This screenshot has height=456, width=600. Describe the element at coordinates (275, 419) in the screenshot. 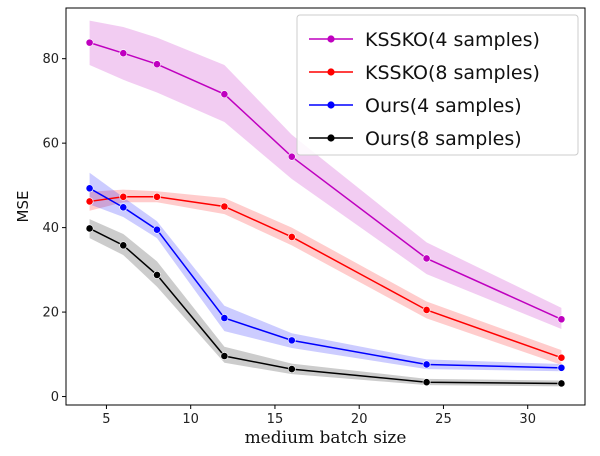

I see `x-tick-label: 15` at that location.